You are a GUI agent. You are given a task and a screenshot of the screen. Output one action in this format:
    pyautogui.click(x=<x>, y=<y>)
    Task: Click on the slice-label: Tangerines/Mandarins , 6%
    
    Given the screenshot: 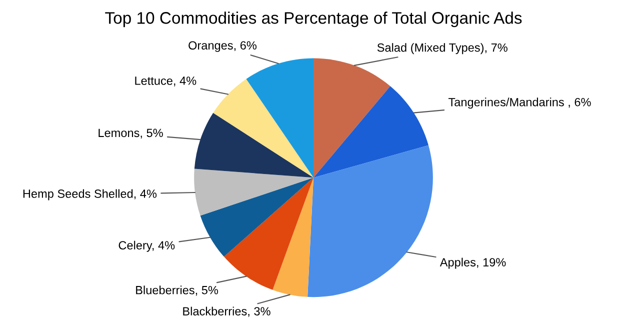 What is the action you would take?
    pyautogui.click(x=519, y=103)
    